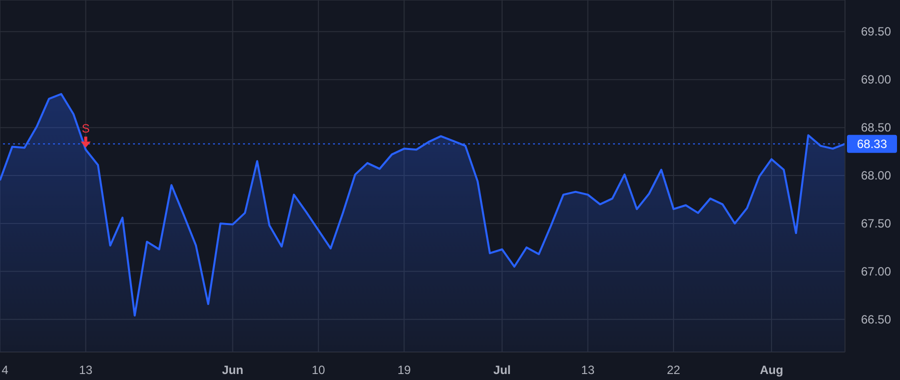 The image size is (900, 380). Describe the element at coordinates (876, 223) in the screenshot. I see `y-tick-label: 67.50` at that location.